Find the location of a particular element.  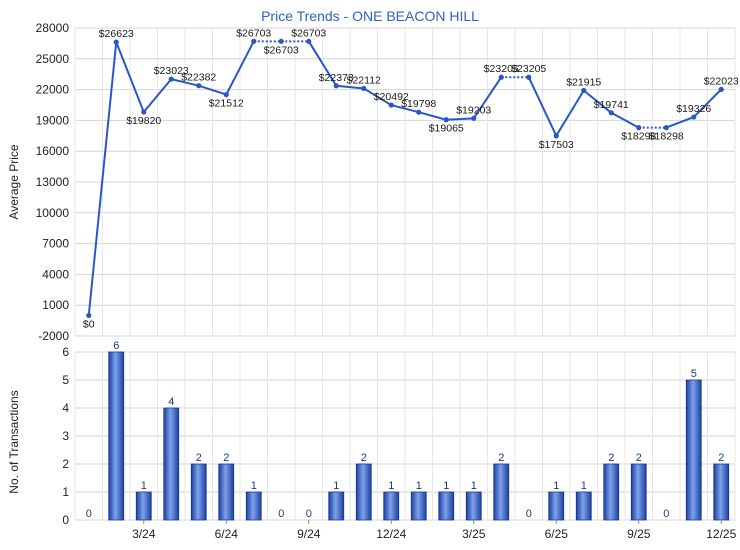

price-data-label: $22373 is located at coordinates (336, 78).